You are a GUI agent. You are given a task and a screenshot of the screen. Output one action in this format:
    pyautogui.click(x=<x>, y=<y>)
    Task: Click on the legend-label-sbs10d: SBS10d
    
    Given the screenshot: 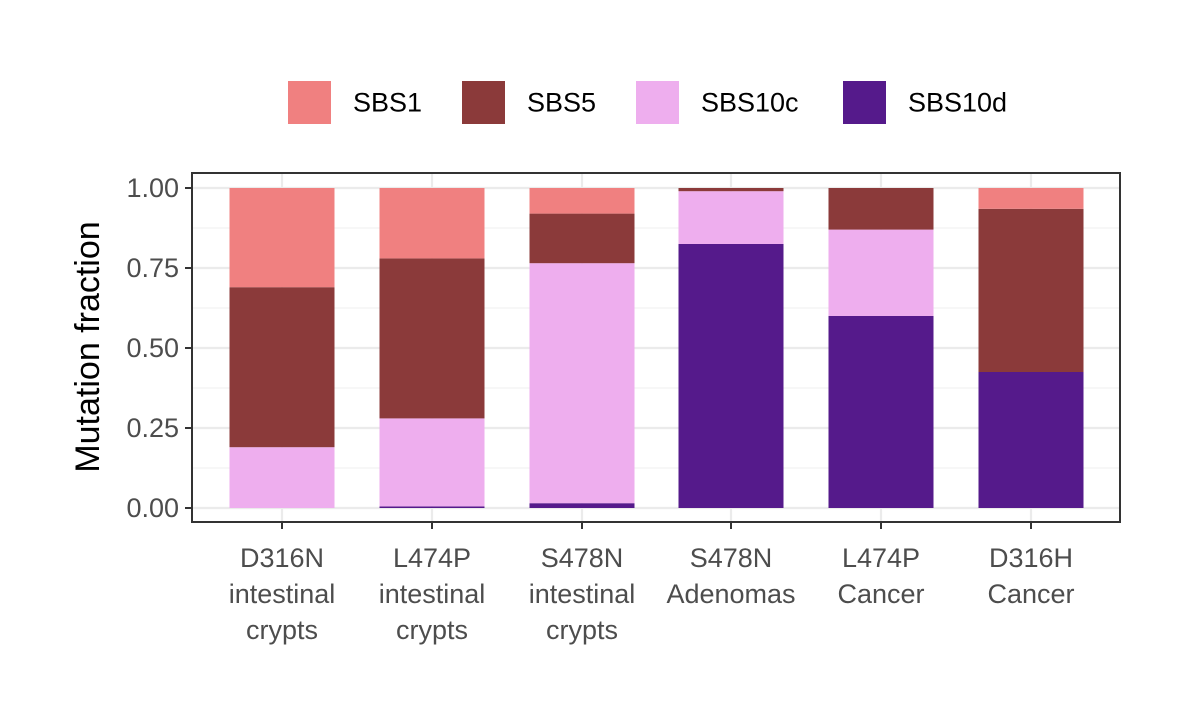 What is the action you would take?
    pyautogui.click(x=957, y=103)
    